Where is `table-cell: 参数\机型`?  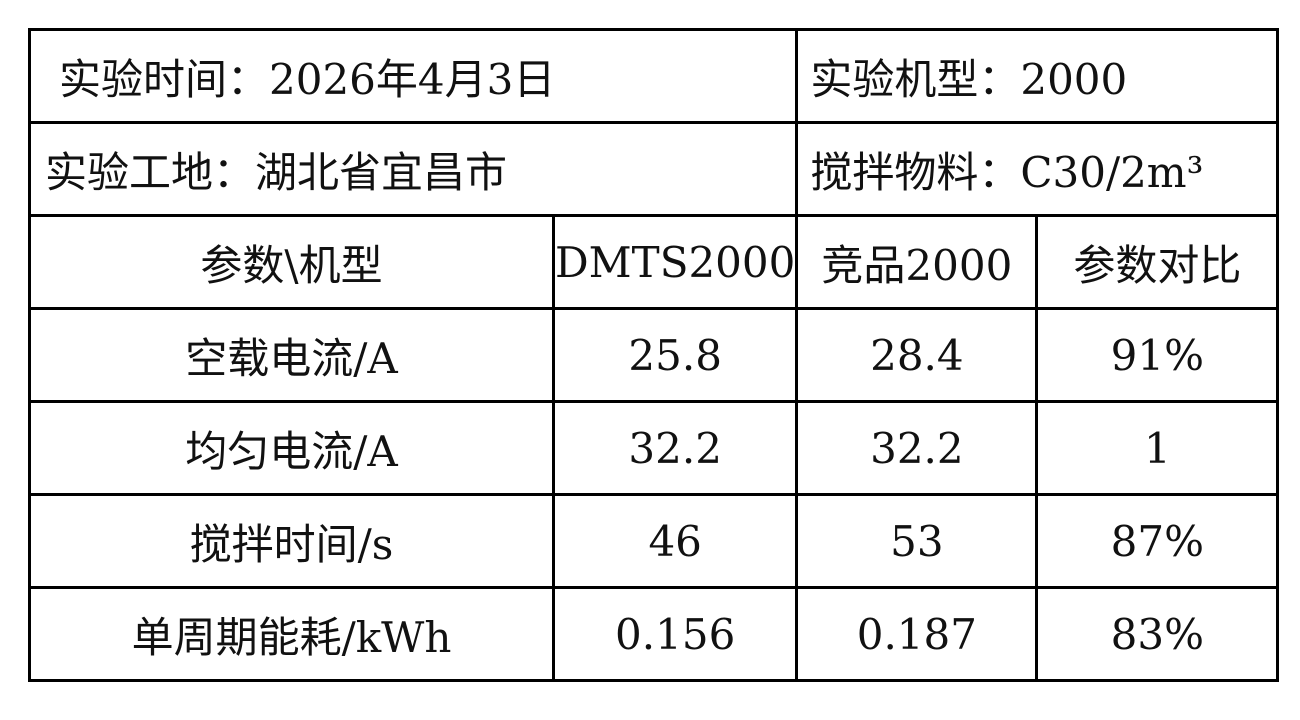 table-cell: 参数\机型 is located at coordinates (291, 262).